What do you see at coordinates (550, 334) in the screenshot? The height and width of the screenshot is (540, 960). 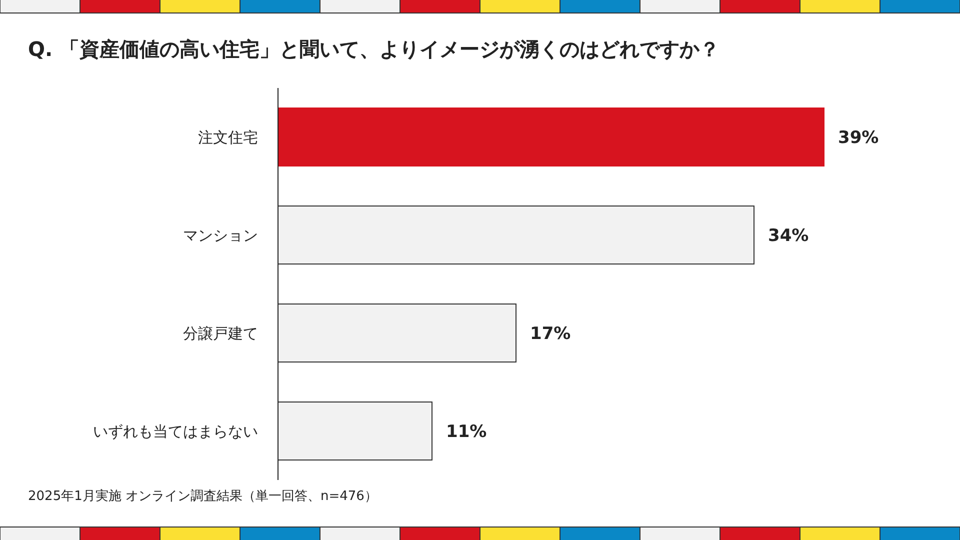 I see `data-label: 17%` at bounding box center [550, 334].